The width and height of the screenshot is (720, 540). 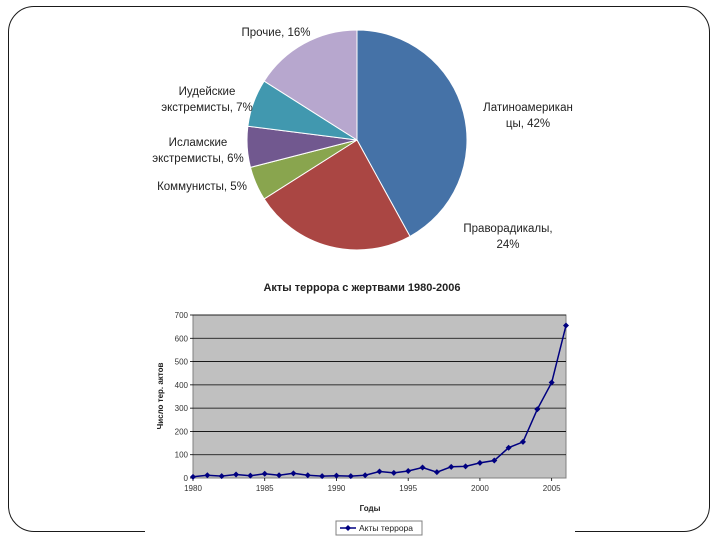 What do you see at coordinates (361, 288) in the screenshot?
I see `line-chart-title: Акты террора с жертвами 1980-2006` at bounding box center [361, 288].